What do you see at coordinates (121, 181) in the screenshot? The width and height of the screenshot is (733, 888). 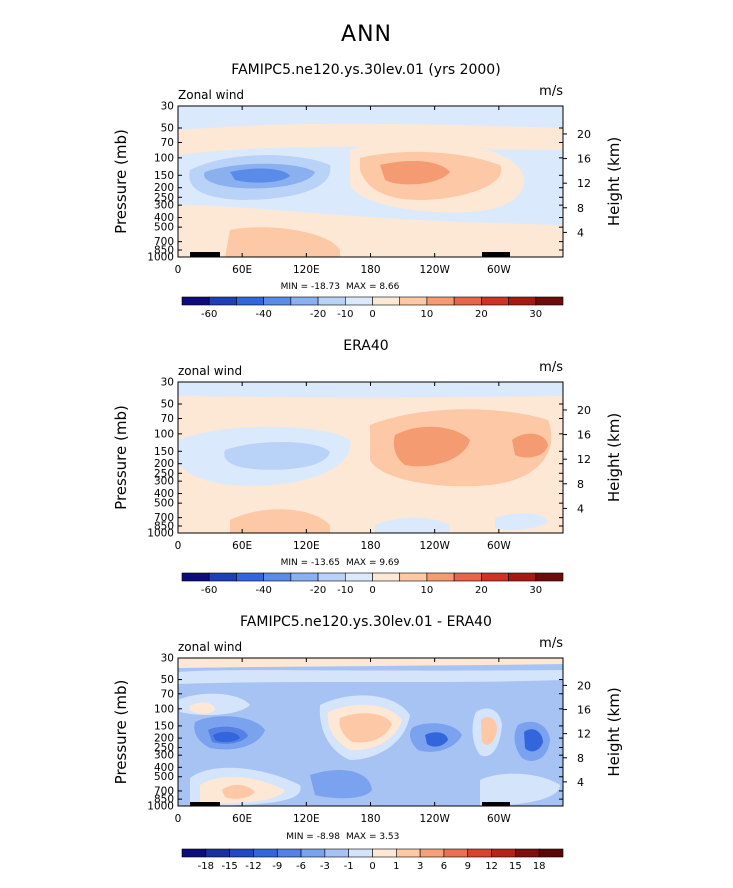 I see `y-axis-title: Pressure (mb)` at bounding box center [121, 181].